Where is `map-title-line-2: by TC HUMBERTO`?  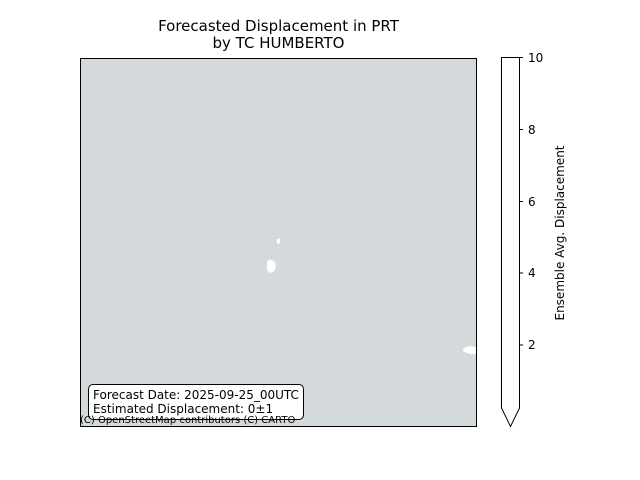
map-title-line-2: by TC HUMBERTO is located at coordinates (278, 43).